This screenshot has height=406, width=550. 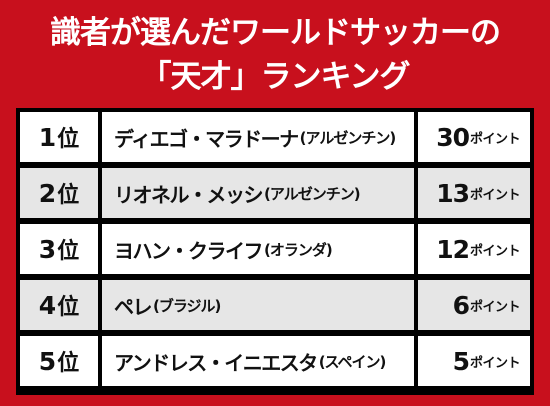 What do you see at coordinates (258, 305) in the screenshot?
I see `player-cell: ペレ (ブラジル)` at bounding box center [258, 305].